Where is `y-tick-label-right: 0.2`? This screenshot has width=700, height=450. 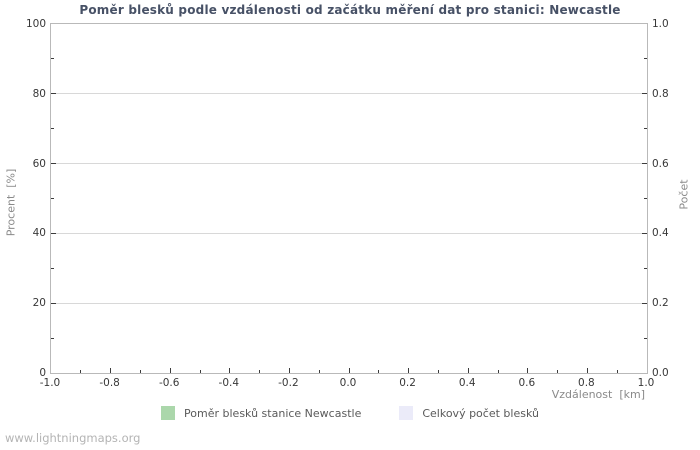 y-tick-label-right: 0.2 is located at coordinates (660, 303).